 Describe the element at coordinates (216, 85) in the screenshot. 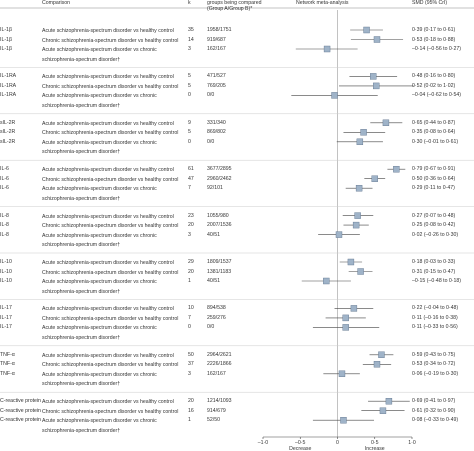

I see `participants: 769/205` at that location.